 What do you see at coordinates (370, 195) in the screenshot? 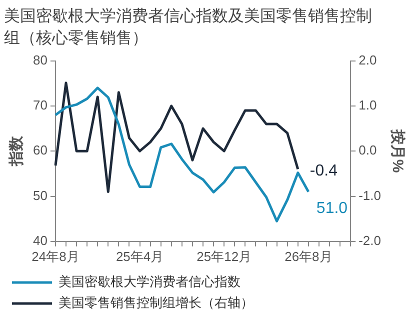
I see `y2-tick-label: -1.0` at bounding box center [370, 195].